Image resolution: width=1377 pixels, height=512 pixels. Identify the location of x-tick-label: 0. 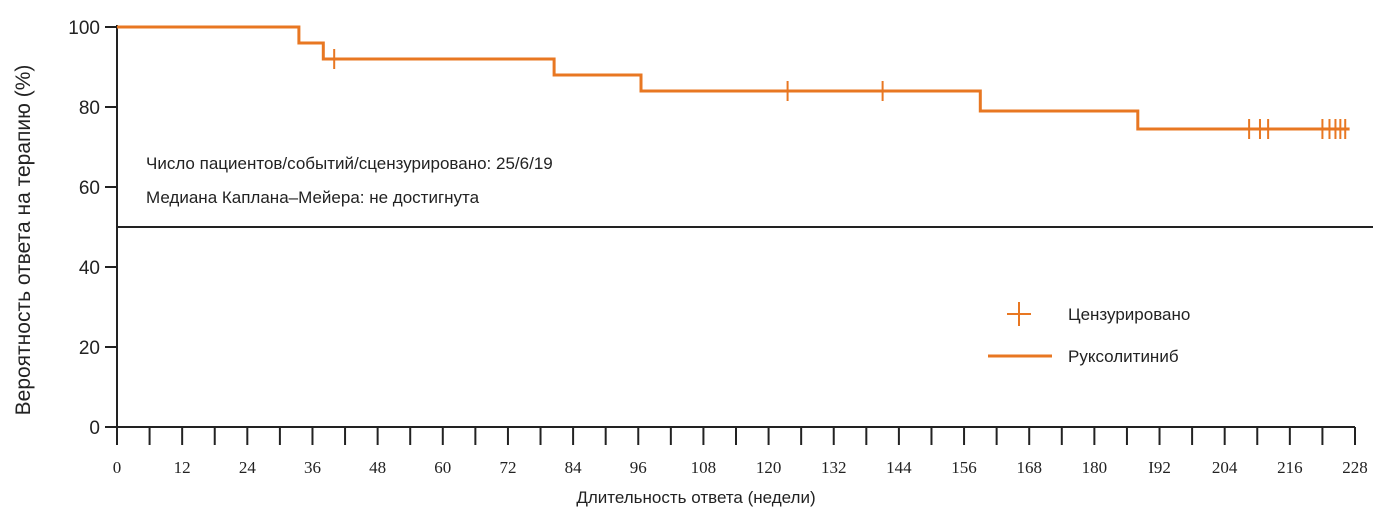
(117, 467).